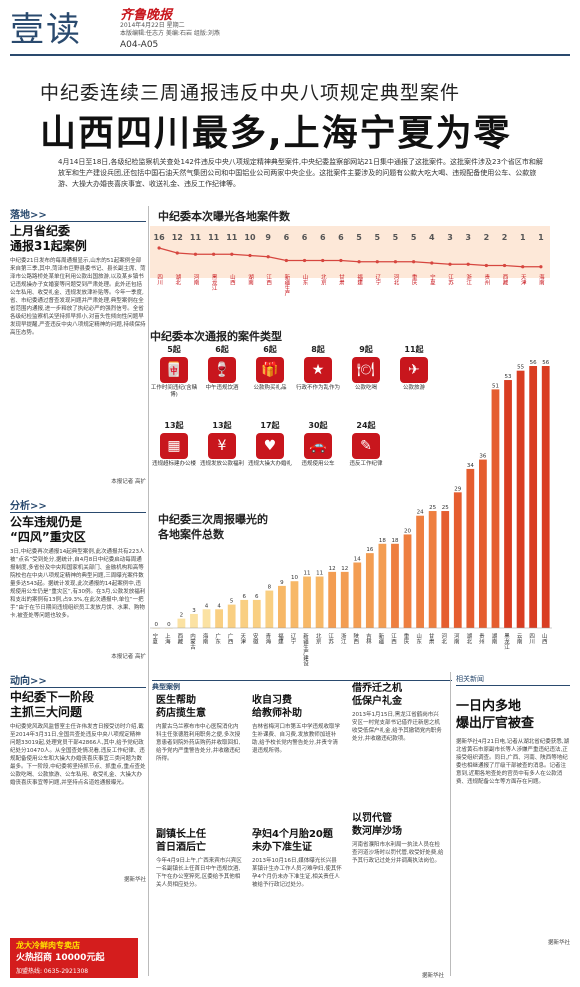 This screenshot has height=987, width=580. I want to click on case-type-count: 13起, so click(222, 425).